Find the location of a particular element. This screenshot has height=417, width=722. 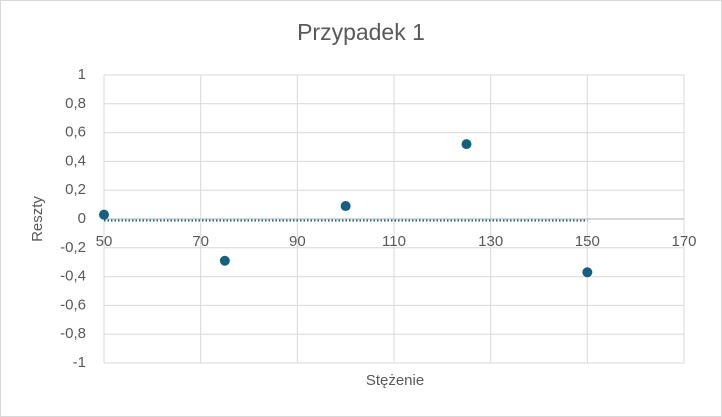

x-tick-label: 130 is located at coordinates (490, 241).